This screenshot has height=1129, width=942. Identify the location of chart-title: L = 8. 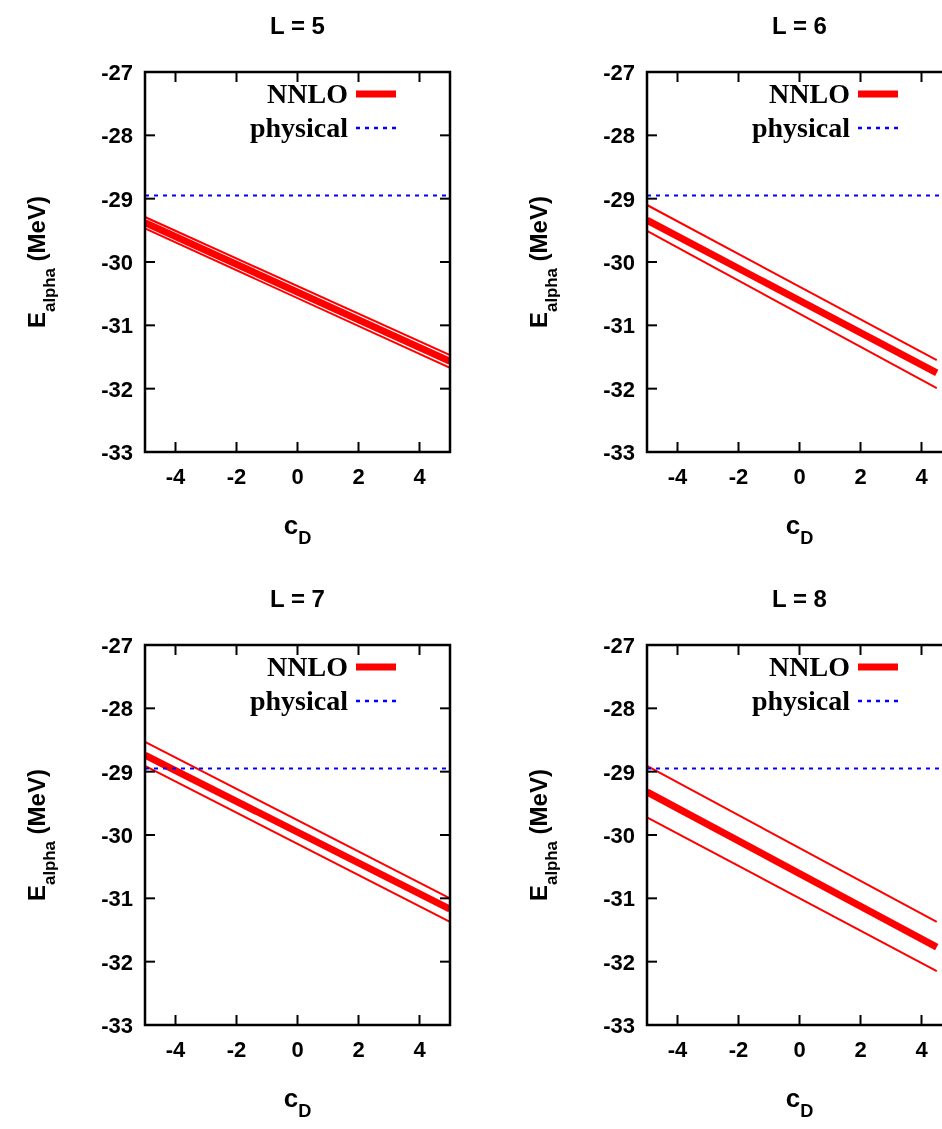
(799, 598).